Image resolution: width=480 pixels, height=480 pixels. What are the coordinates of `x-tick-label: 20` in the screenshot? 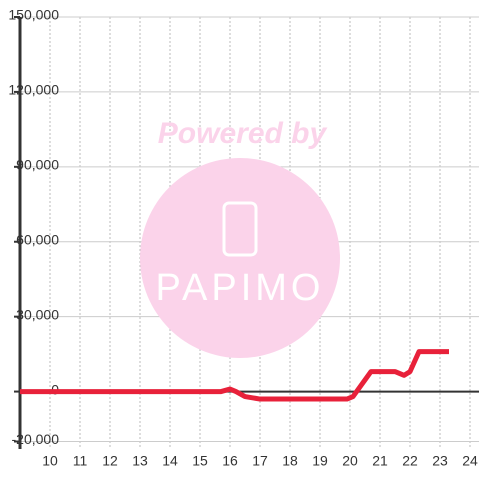 It's located at (350, 461).